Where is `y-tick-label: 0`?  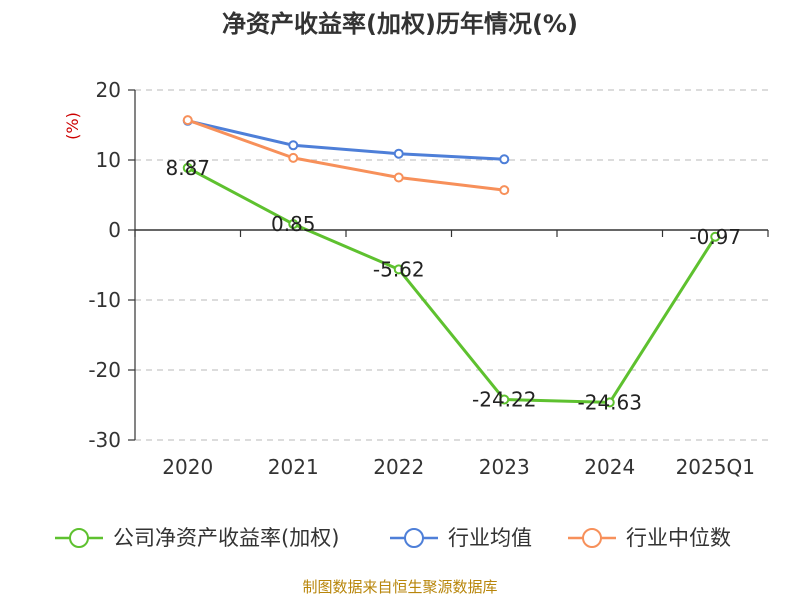 y-tick-label: 0 is located at coordinates (114, 230).